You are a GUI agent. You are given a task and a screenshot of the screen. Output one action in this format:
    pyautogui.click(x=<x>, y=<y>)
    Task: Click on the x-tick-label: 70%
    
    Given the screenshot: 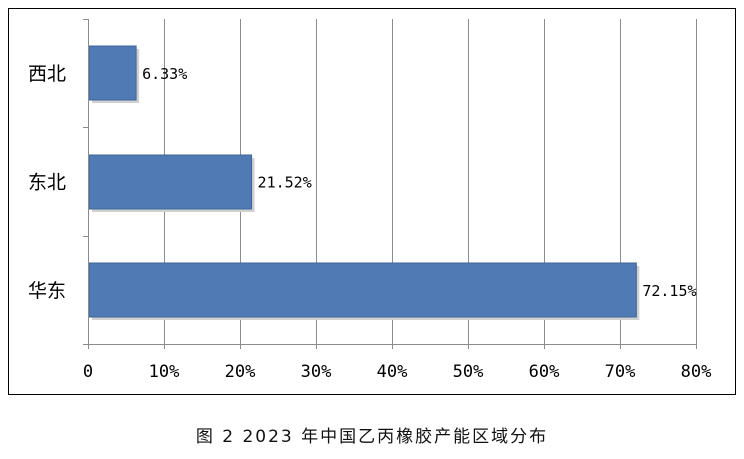 What is the action you would take?
    pyautogui.click(x=620, y=372)
    